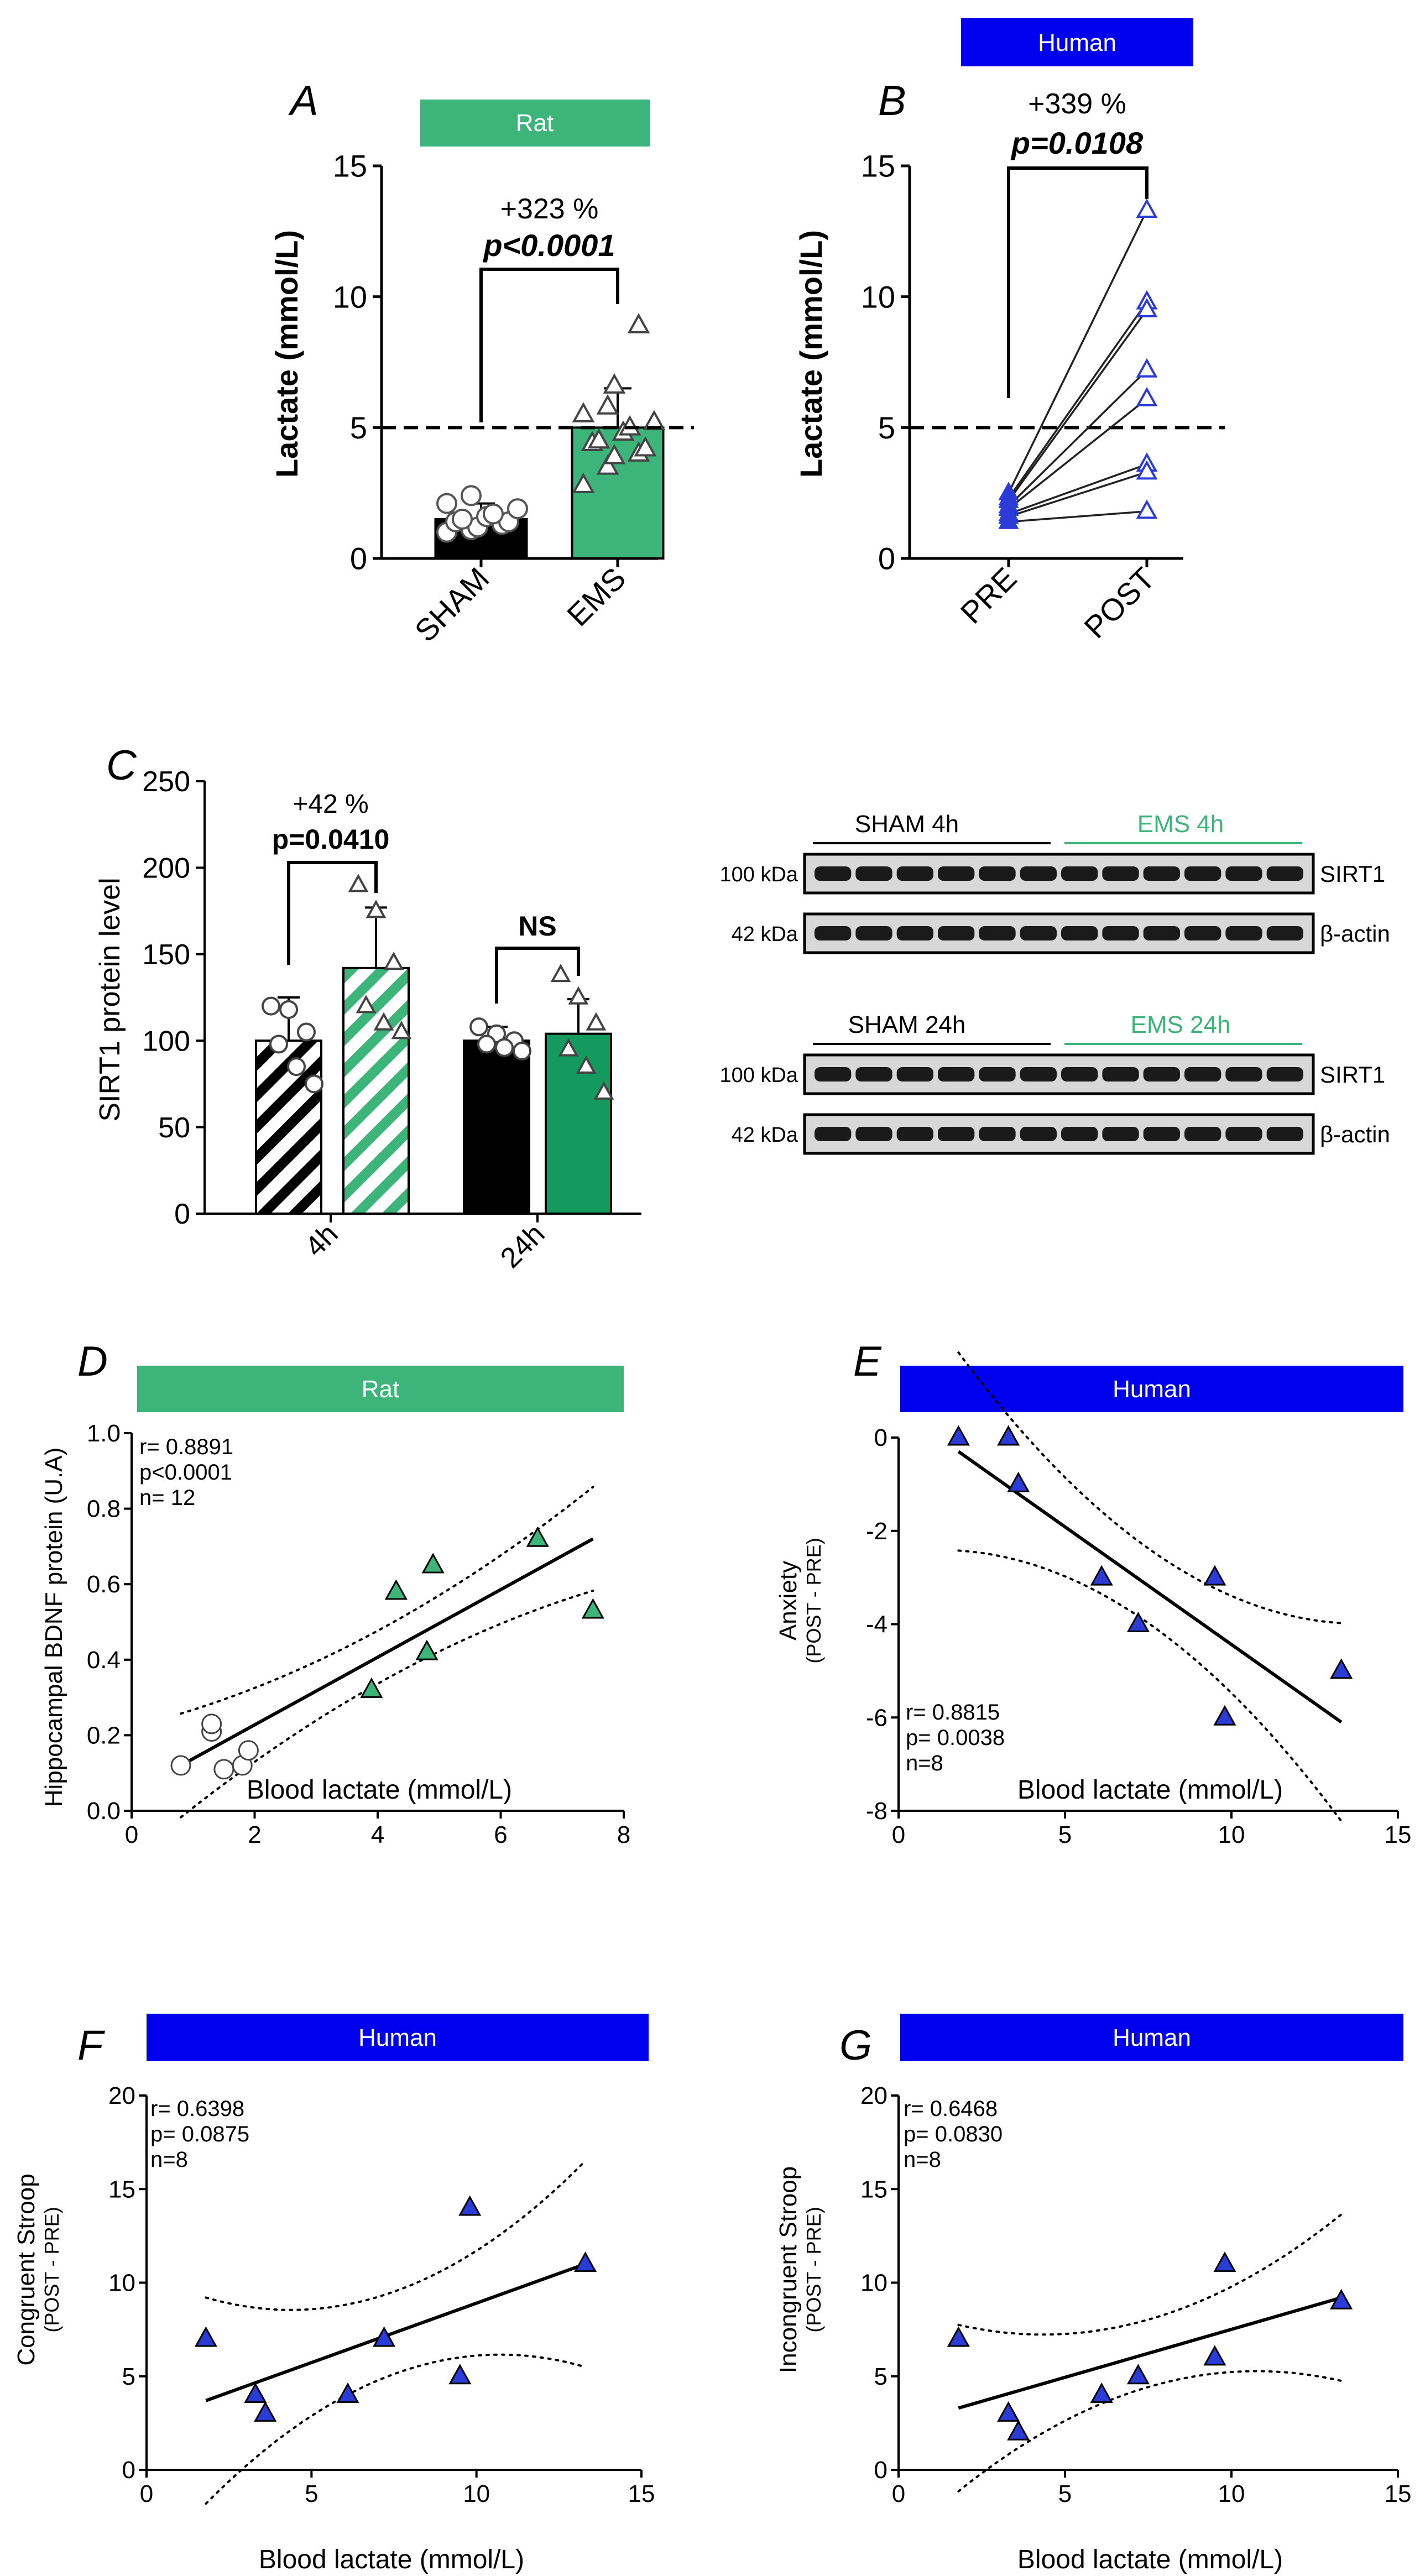  I want to click on stat-line: p= 0.0875, so click(200, 2134).